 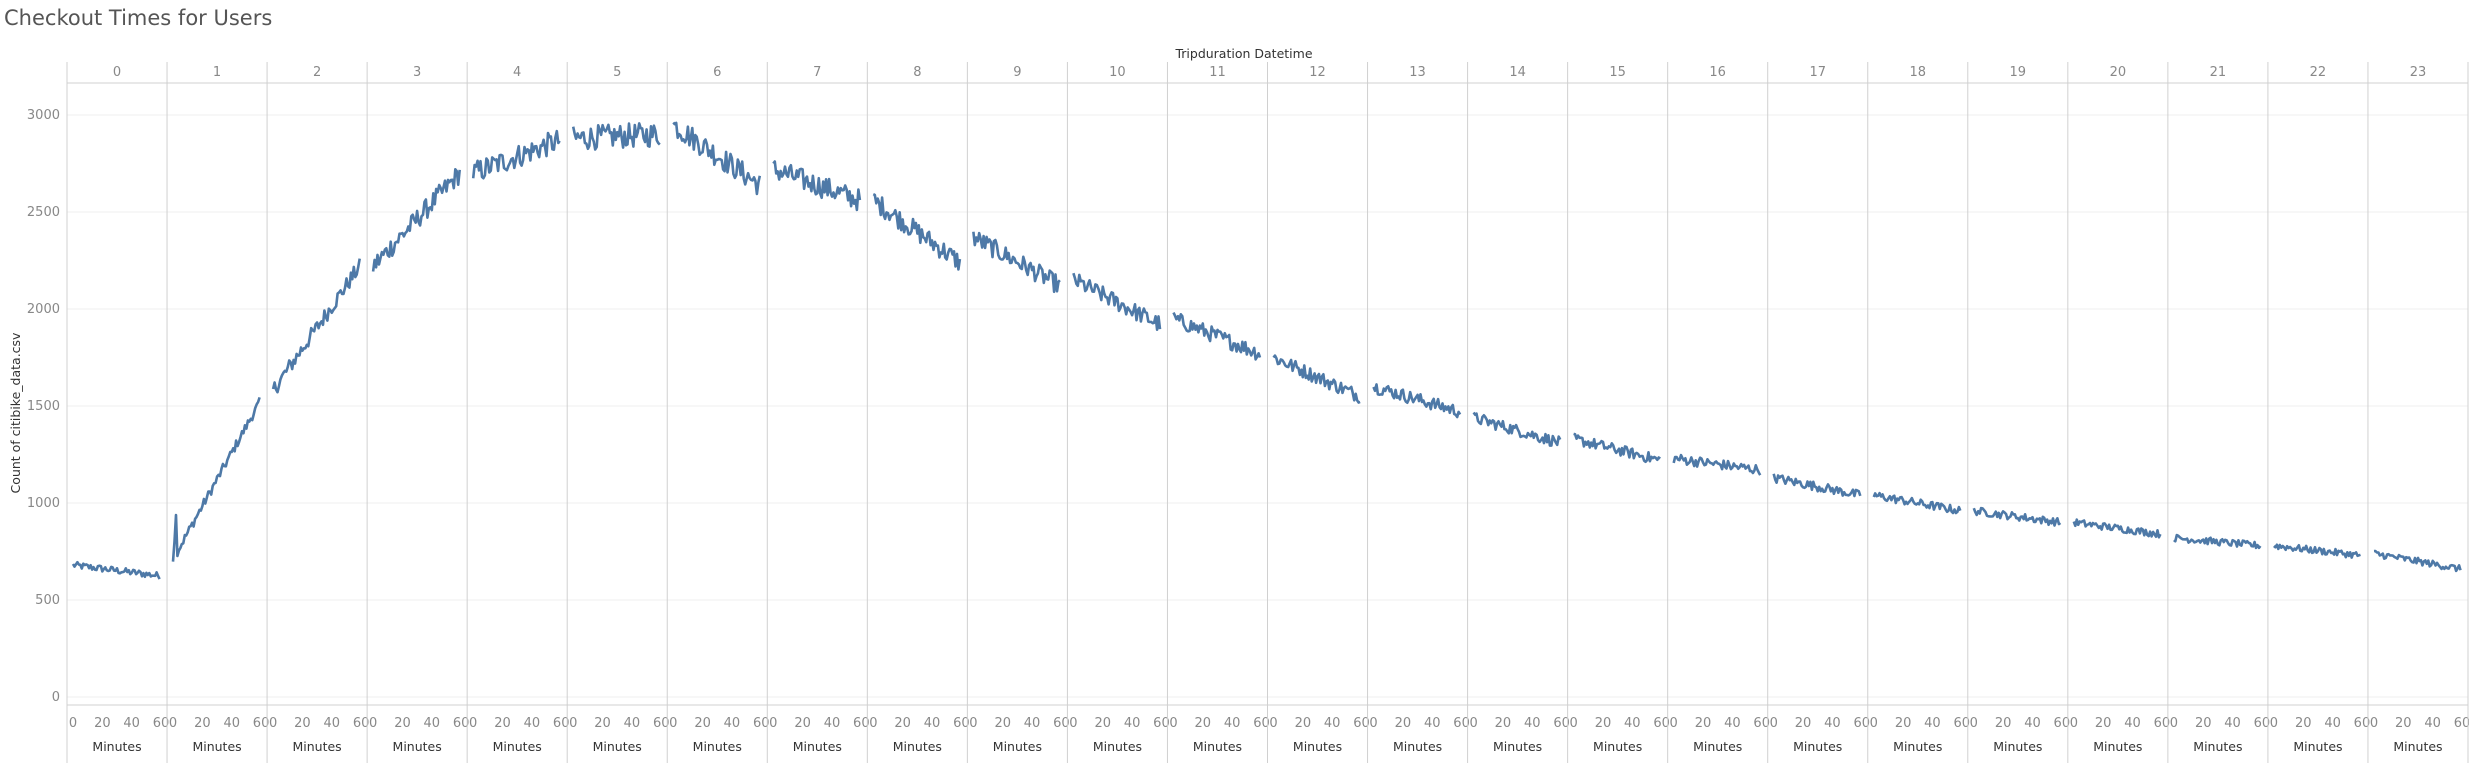 I want to click on panel-header-label: 23, so click(x=2418, y=72).